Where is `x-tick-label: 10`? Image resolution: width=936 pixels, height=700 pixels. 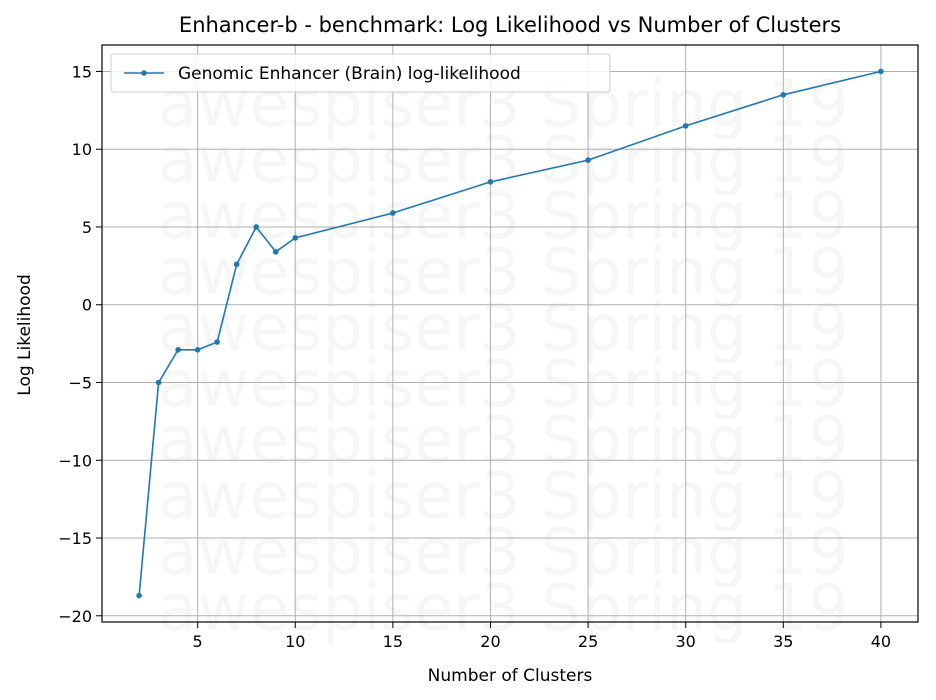
x-tick-label: 10 is located at coordinates (295, 641).